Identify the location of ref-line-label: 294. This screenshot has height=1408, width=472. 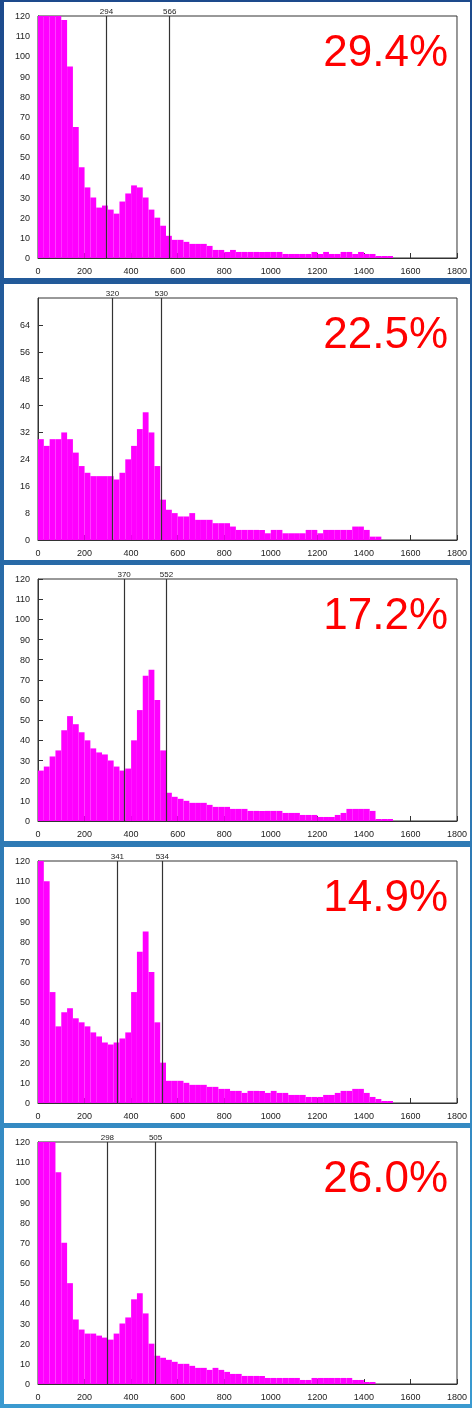
(106, 11).